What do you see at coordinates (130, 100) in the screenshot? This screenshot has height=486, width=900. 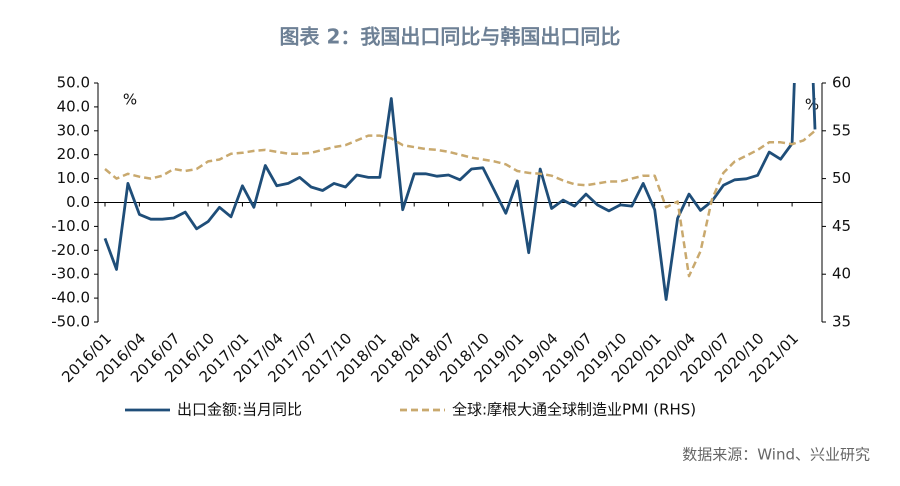 I see `y-unit: %` at bounding box center [130, 100].